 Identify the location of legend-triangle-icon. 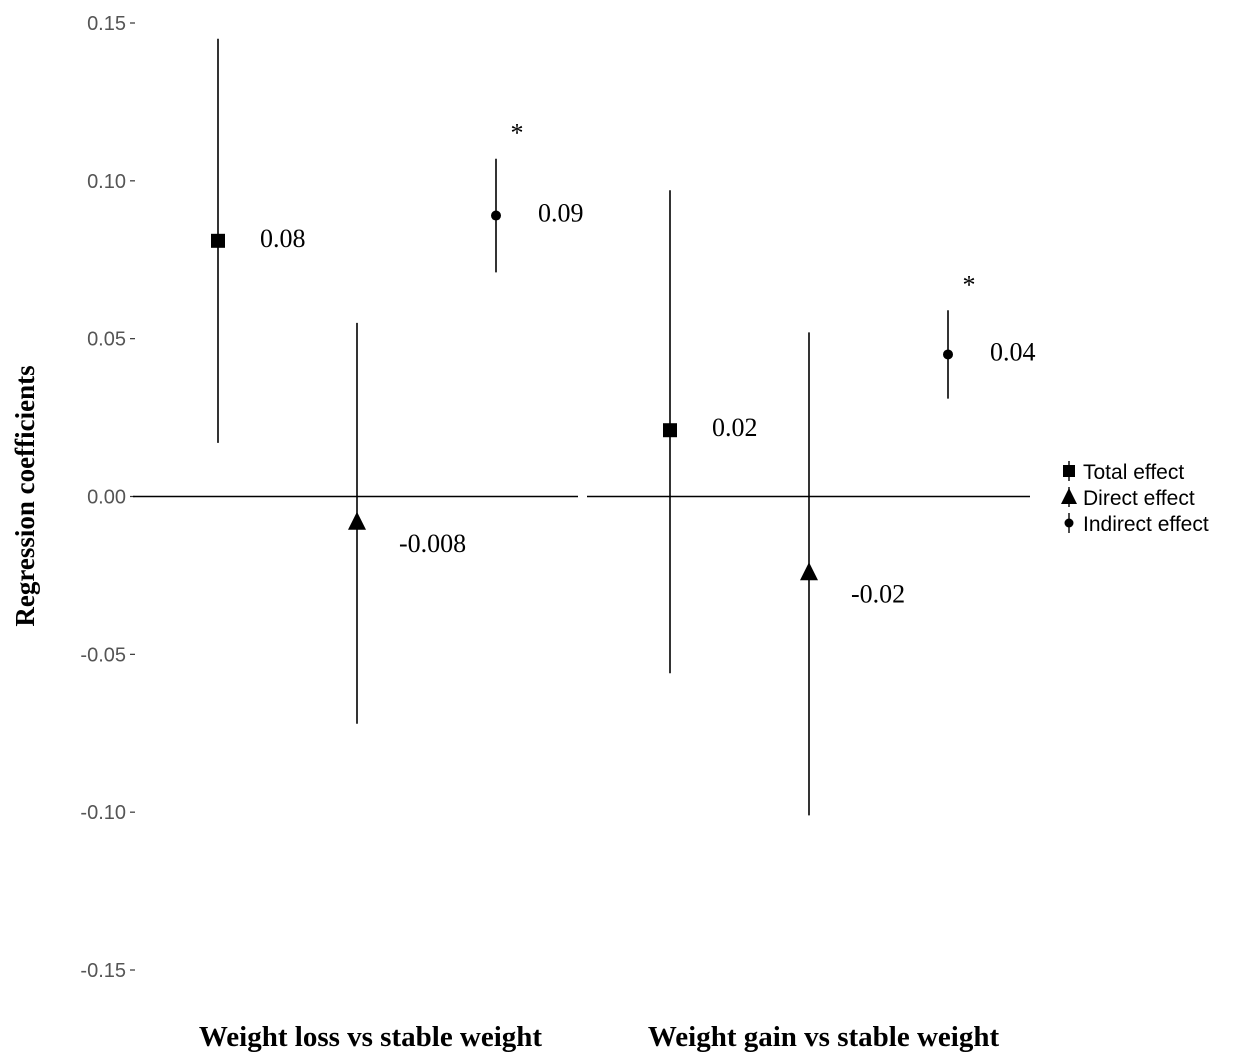
(1069, 496).